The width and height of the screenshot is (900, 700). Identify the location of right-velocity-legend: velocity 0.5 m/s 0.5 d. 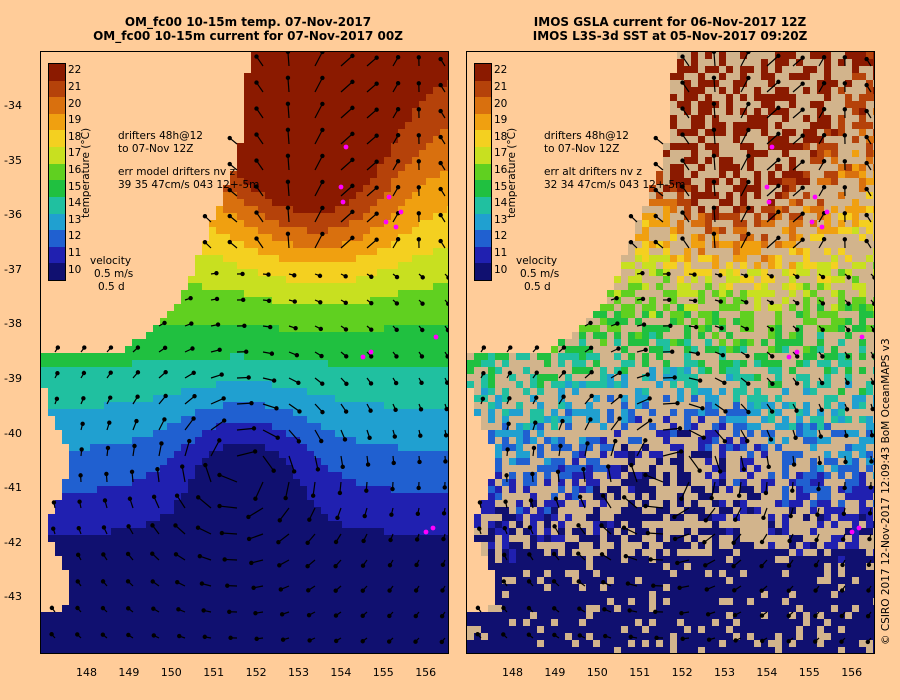
(537, 274).